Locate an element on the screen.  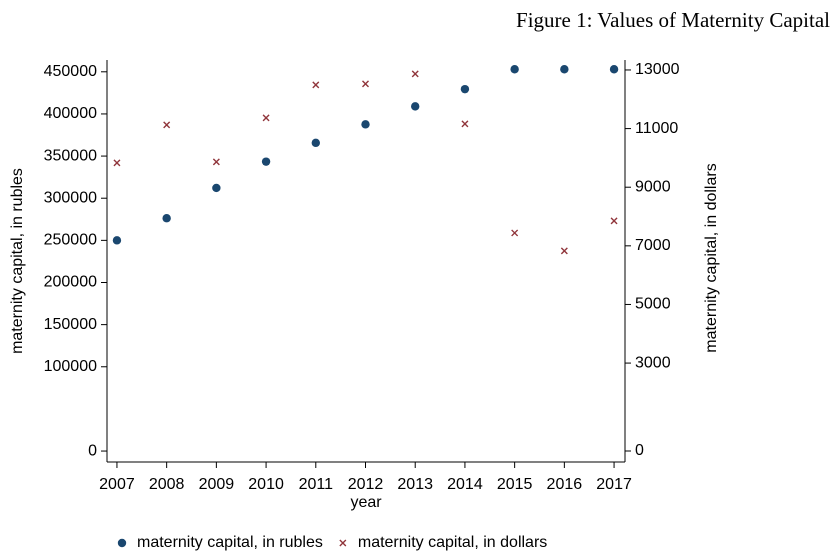
y2-tick-label: 9000 is located at coordinates (653, 186).